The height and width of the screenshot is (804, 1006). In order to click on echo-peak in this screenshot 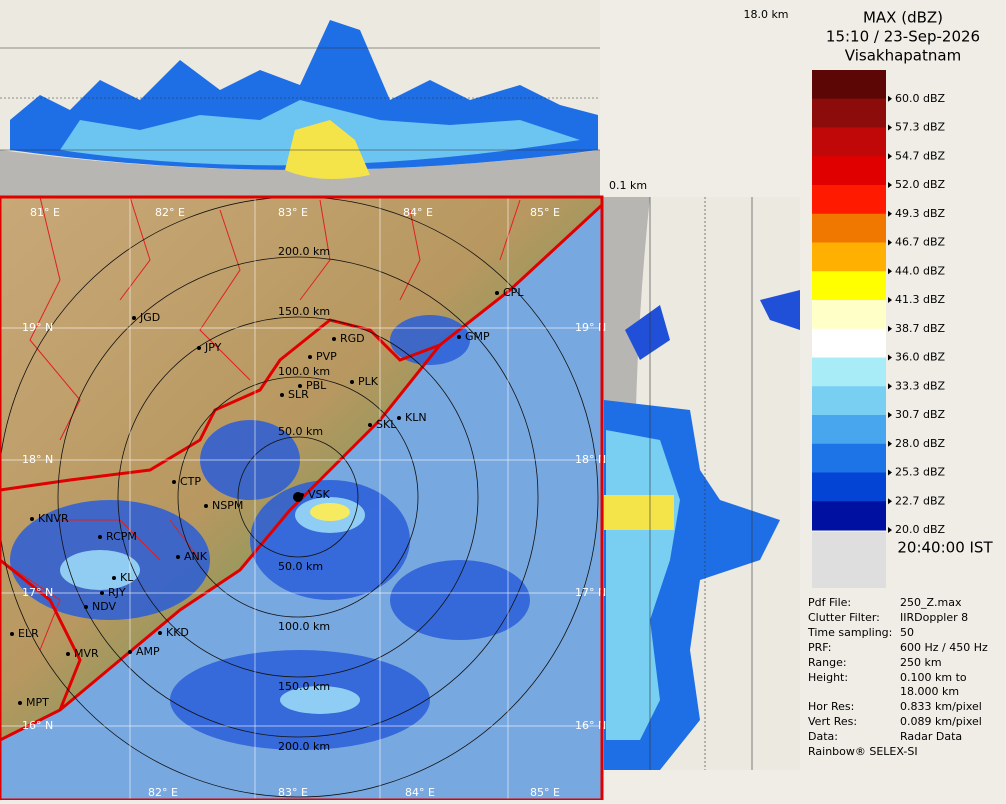, I will do `click(330, 512)`.